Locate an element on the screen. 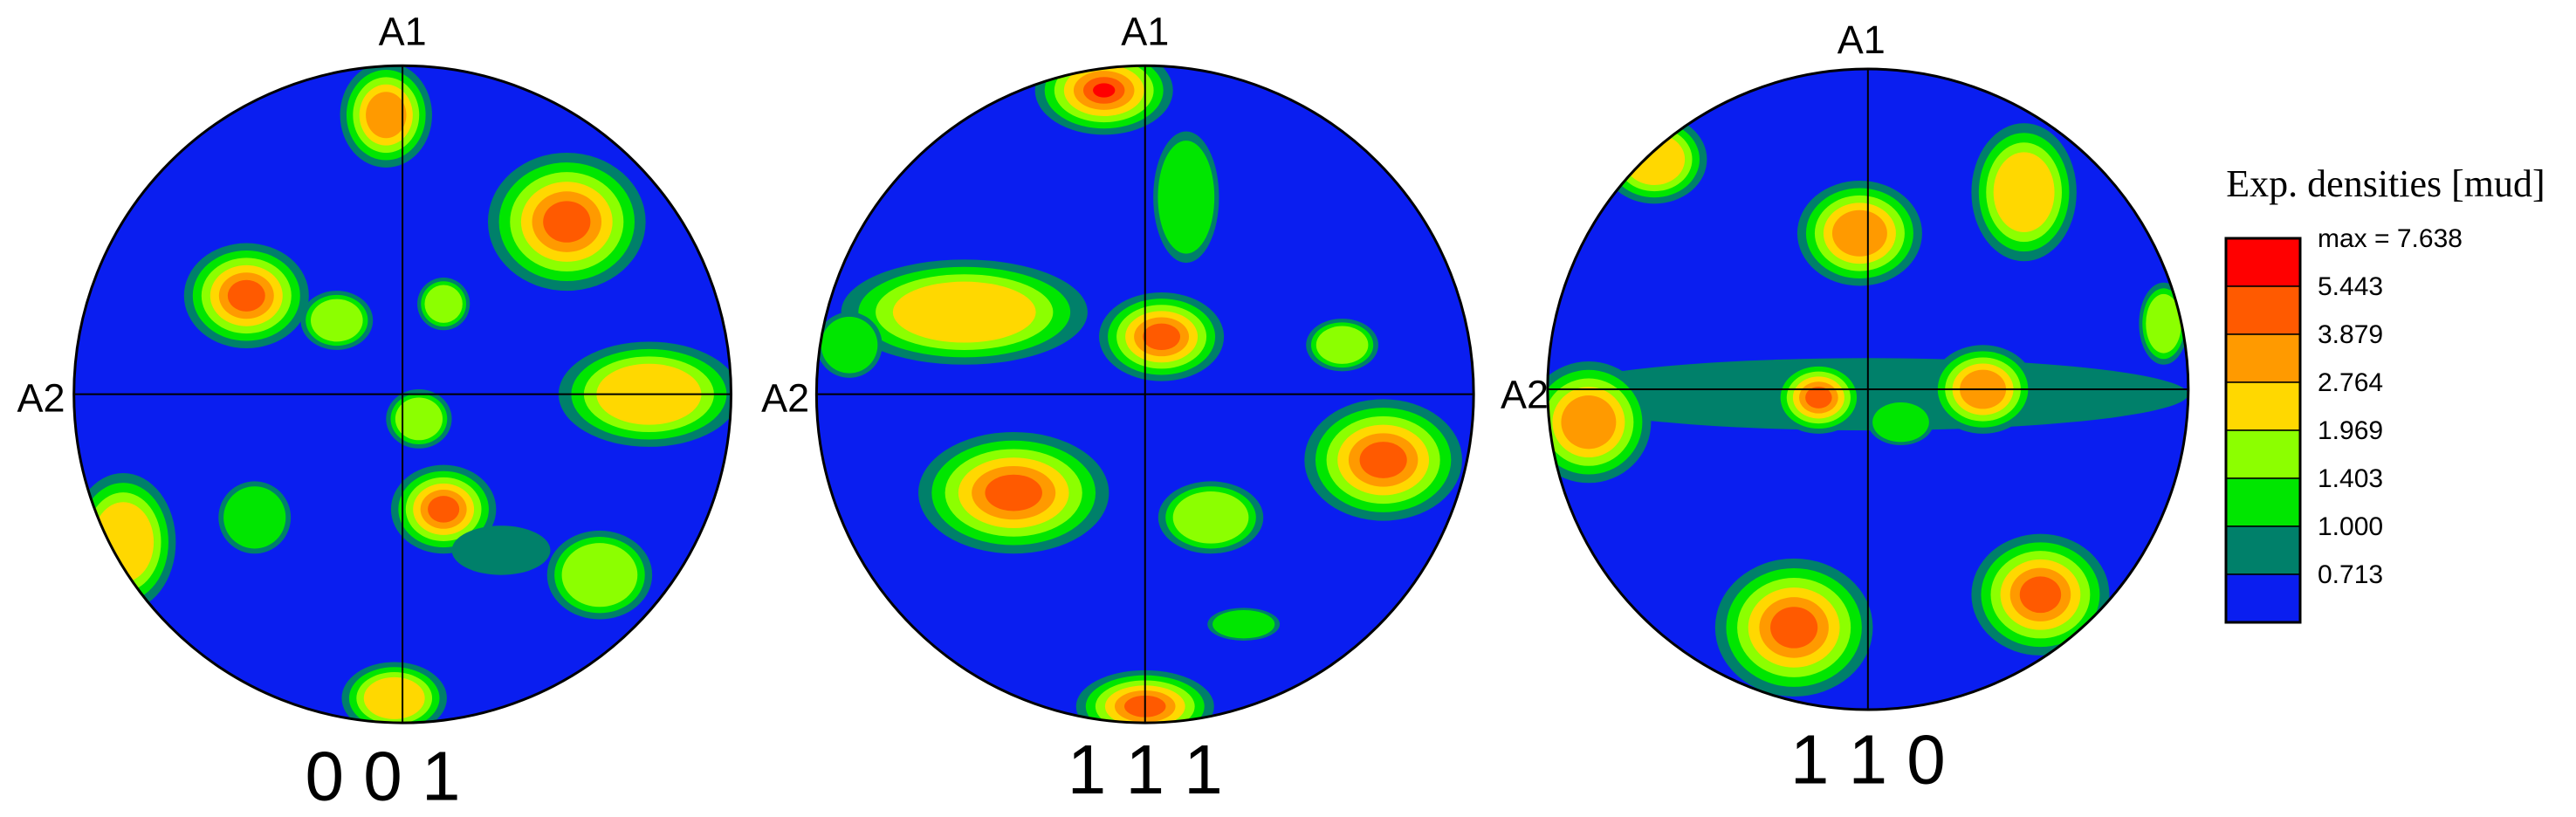 This screenshot has height=817, width=2576. legend-label: 0.713 is located at coordinates (2350, 575).